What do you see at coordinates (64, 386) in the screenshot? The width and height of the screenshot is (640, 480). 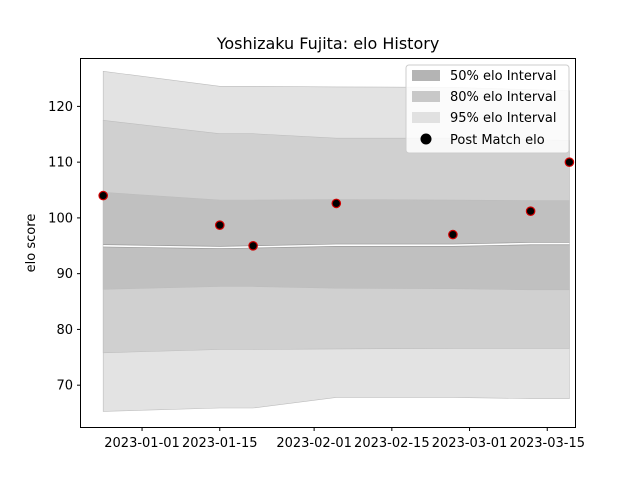 I see `y-tick-label-70: 70` at bounding box center [64, 386].